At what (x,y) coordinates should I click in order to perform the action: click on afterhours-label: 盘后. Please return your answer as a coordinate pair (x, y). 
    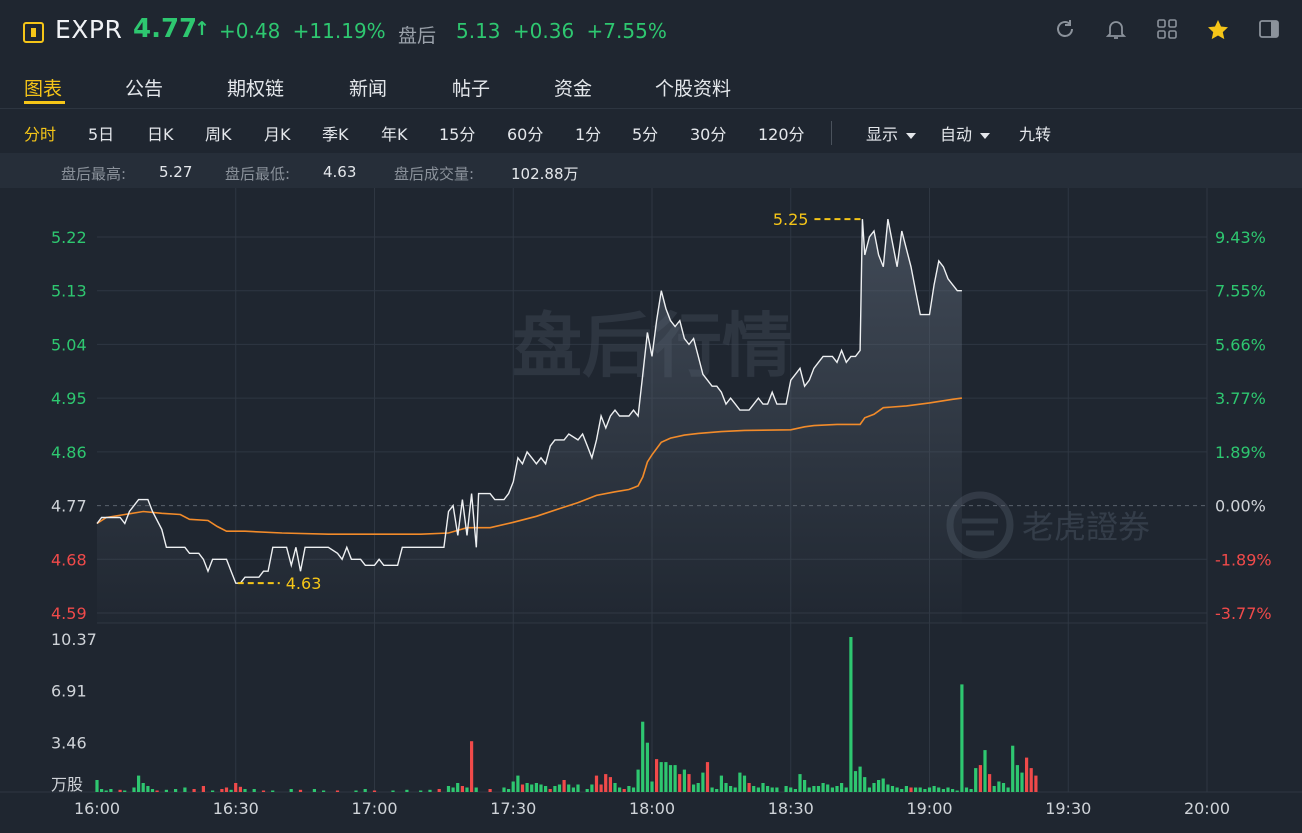
    Looking at the image, I should click on (417, 36).